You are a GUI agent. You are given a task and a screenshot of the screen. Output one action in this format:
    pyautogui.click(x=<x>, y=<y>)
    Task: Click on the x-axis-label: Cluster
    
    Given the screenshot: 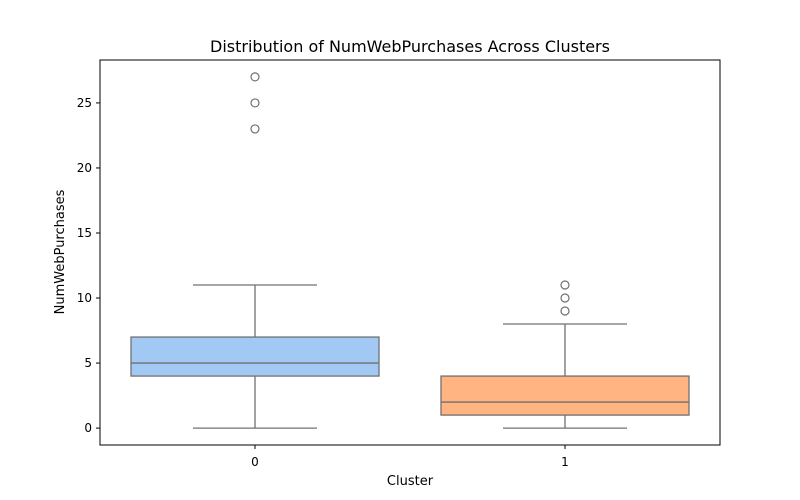 What is the action you would take?
    pyautogui.click(x=410, y=481)
    